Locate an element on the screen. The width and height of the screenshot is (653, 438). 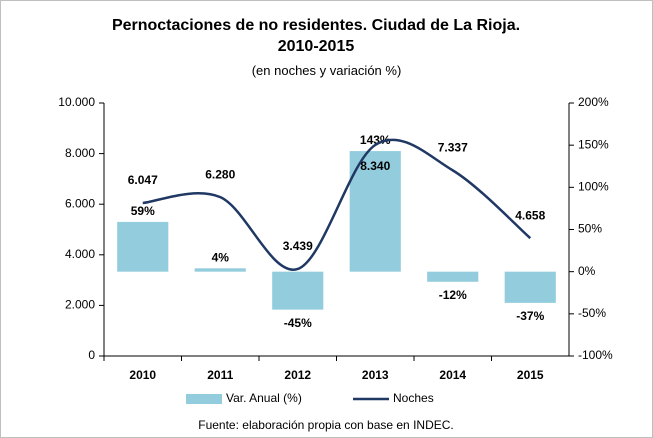
legend-label: Var. Anual (%) is located at coordinates (264, 398).